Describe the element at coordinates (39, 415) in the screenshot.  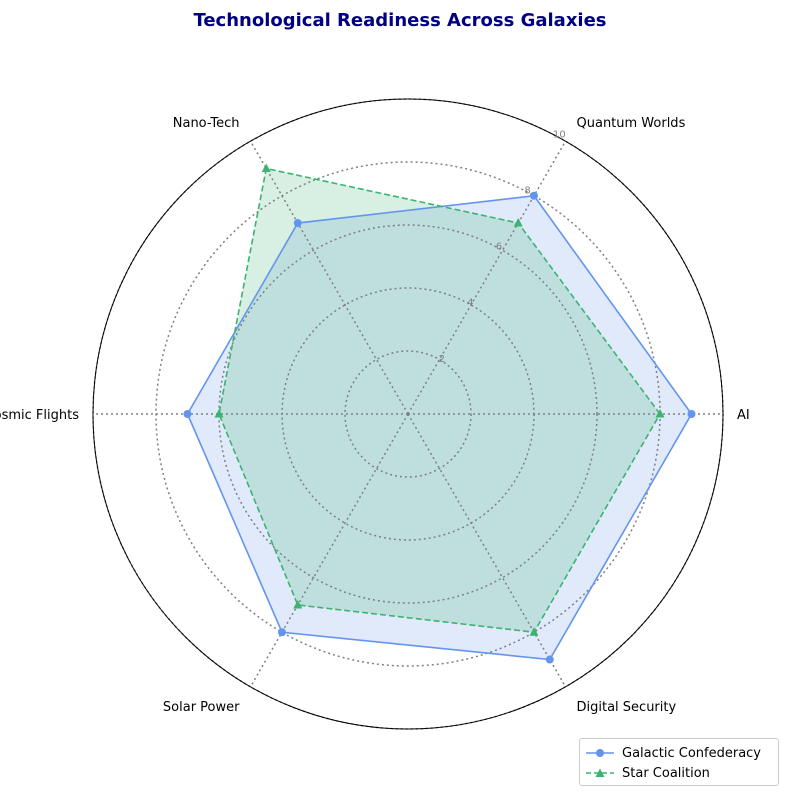
I see `category-label: Cosmic Flights` at that location.